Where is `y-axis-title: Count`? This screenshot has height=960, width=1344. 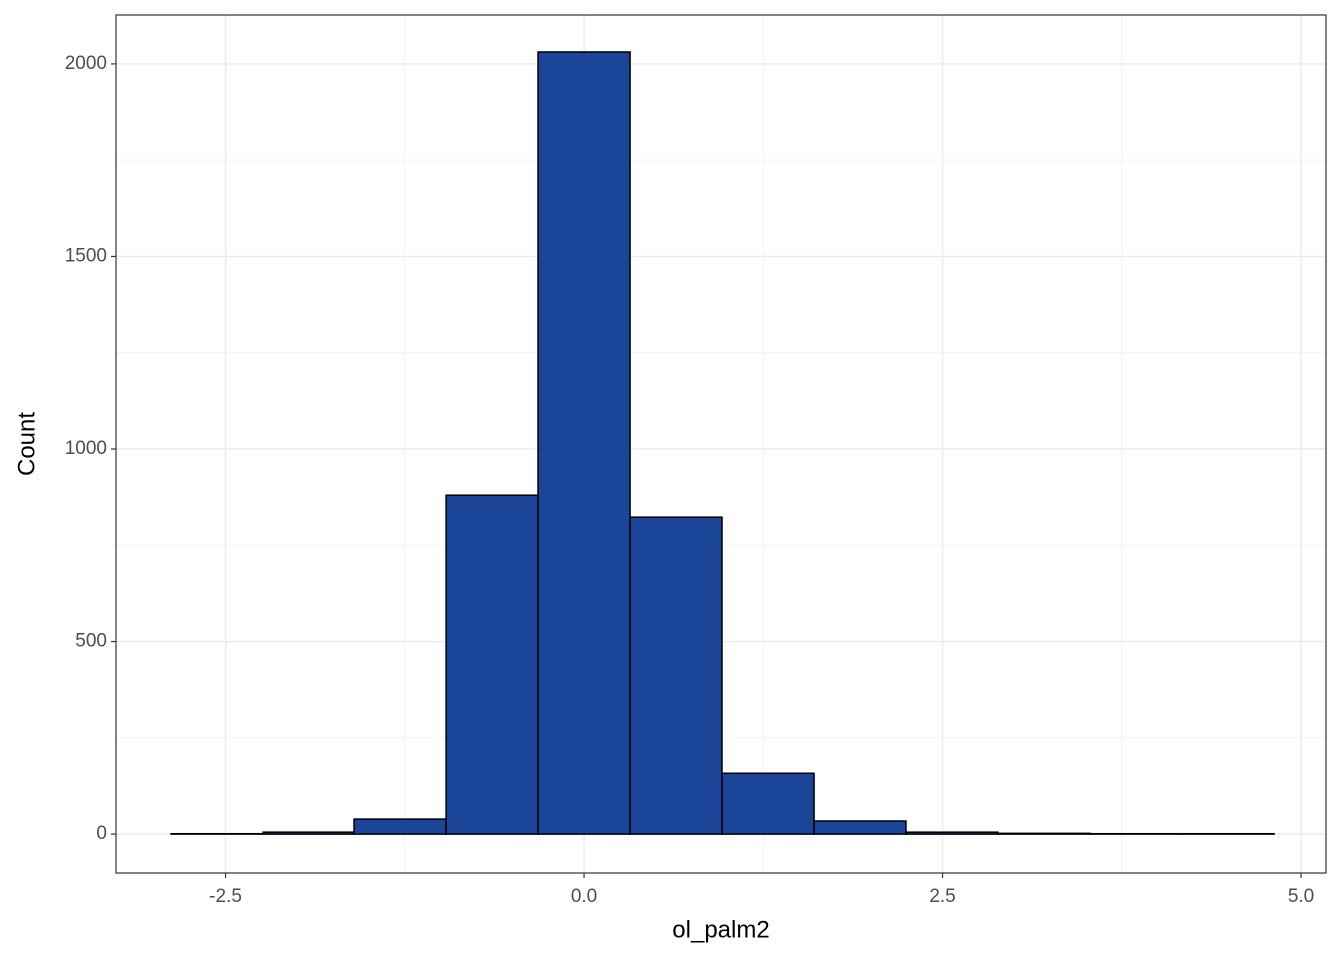
y-axis-title: Count is located at coordinates (26, 444).